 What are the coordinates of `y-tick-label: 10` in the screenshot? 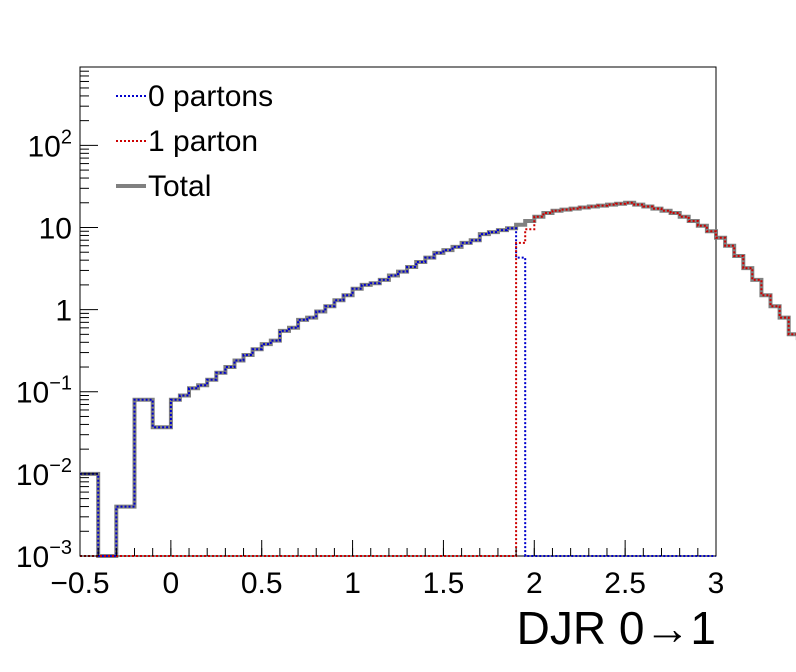 It's located at (55, 228).